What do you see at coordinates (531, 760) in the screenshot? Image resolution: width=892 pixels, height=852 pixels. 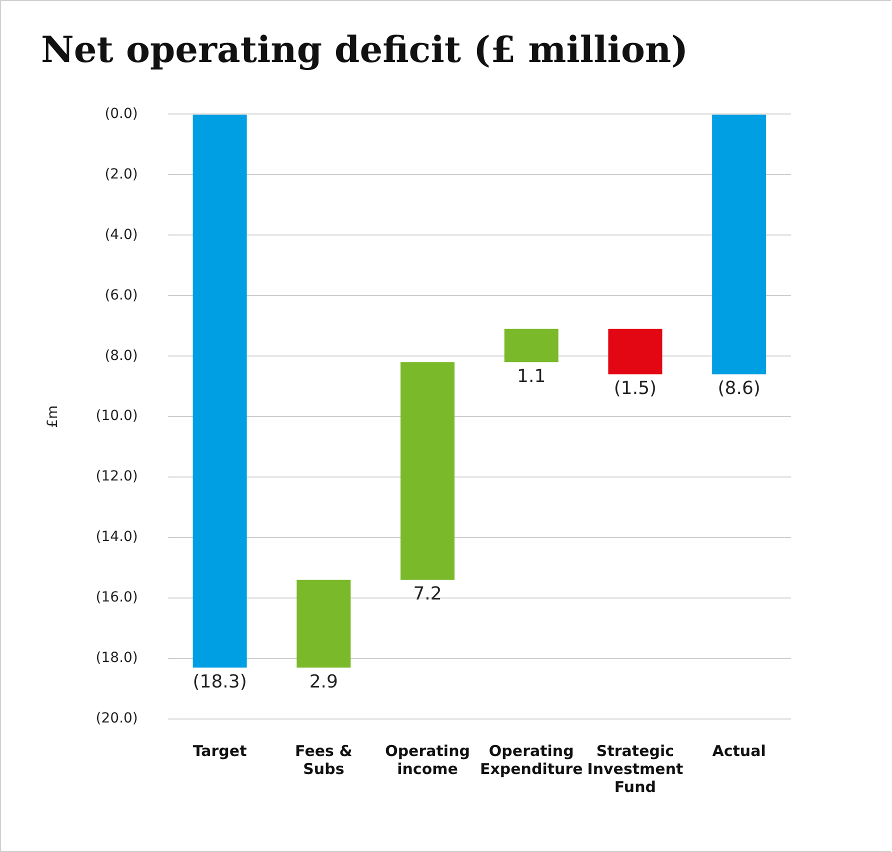 I see `x-tick-label: Operating Expenditure` at bounding box center [531, 760].